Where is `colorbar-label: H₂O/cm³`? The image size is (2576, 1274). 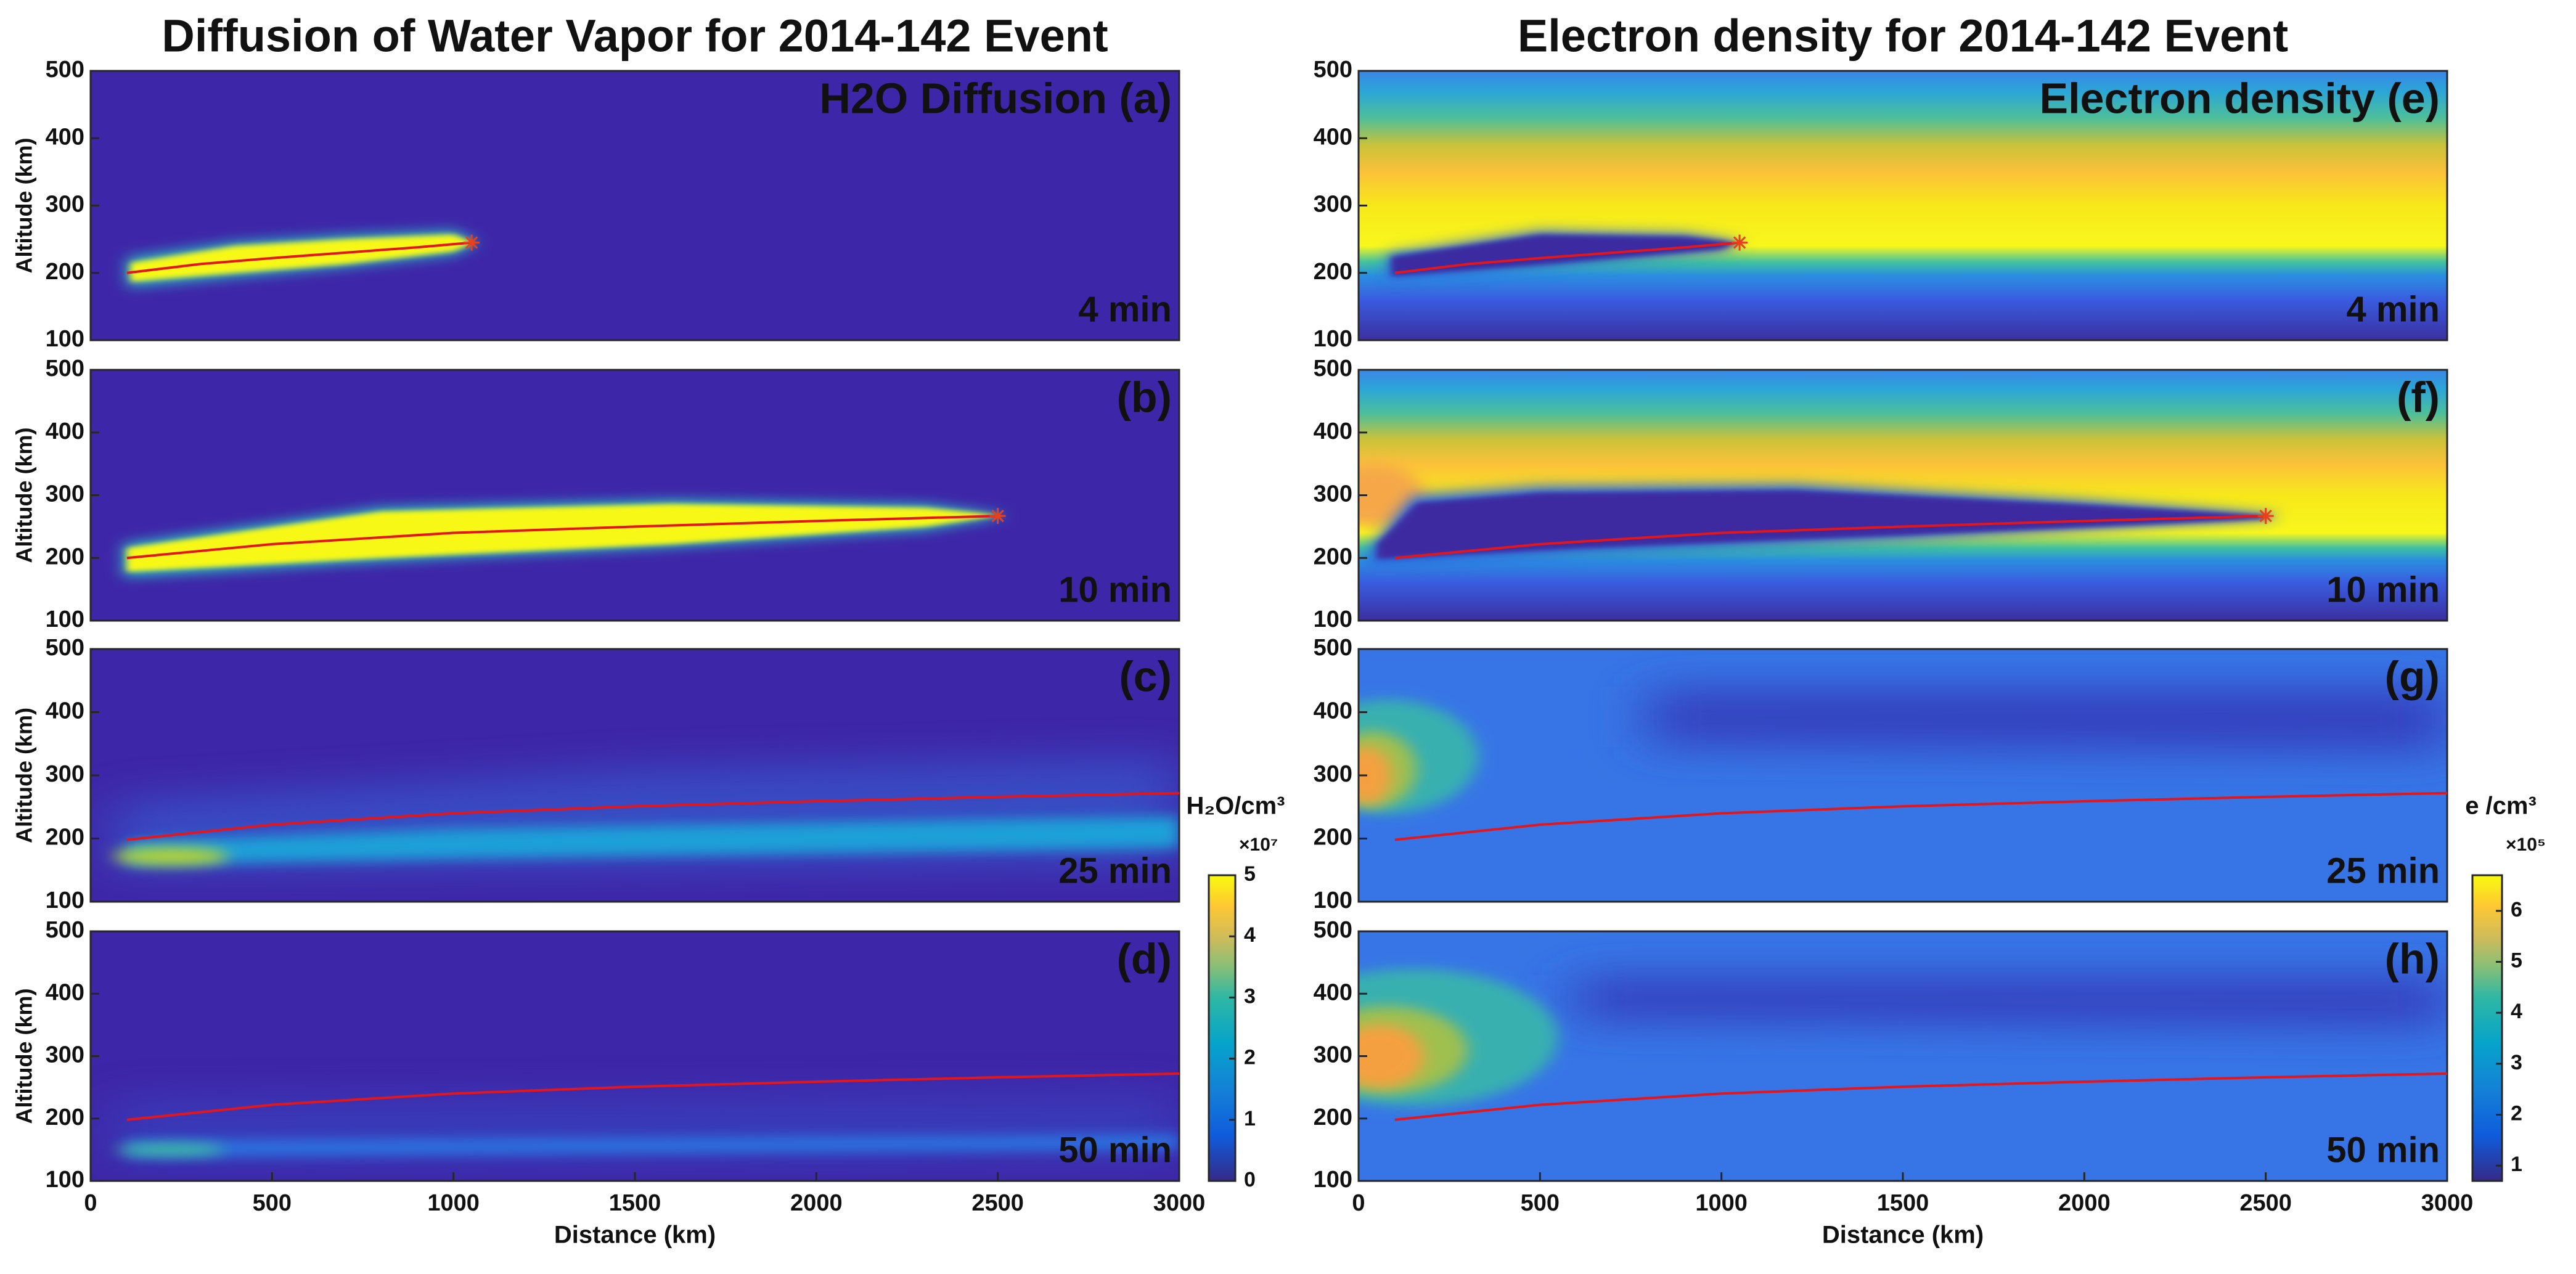 colorbar-label: H₂O/cm³ is located at coordinates (1235, 806).